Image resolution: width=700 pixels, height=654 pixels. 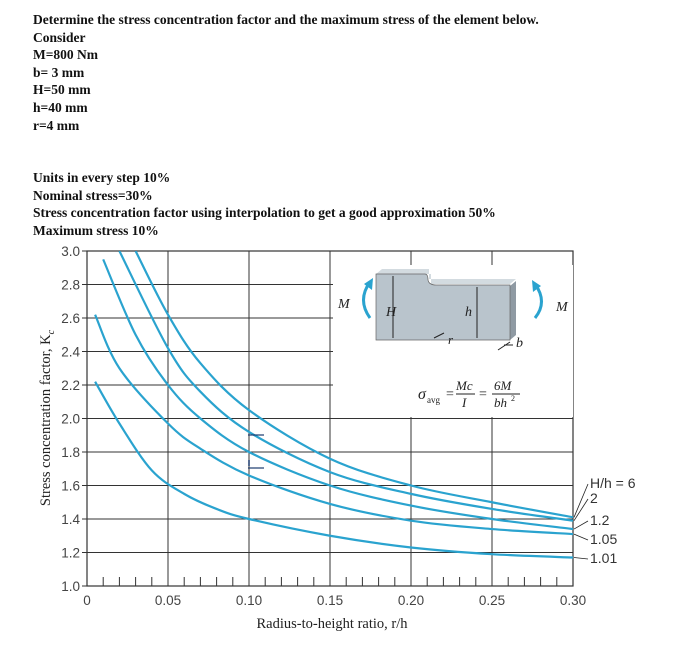 I want to click on legend-label: 2, so click(x=594, y=498).